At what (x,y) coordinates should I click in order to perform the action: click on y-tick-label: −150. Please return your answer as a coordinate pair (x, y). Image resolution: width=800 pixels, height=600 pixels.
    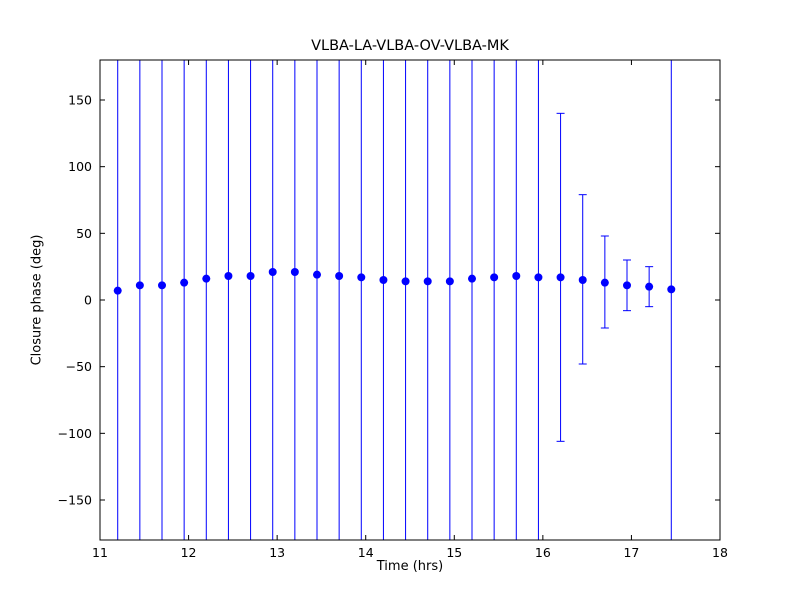
    Looking at the image, I should click on (75, 500).